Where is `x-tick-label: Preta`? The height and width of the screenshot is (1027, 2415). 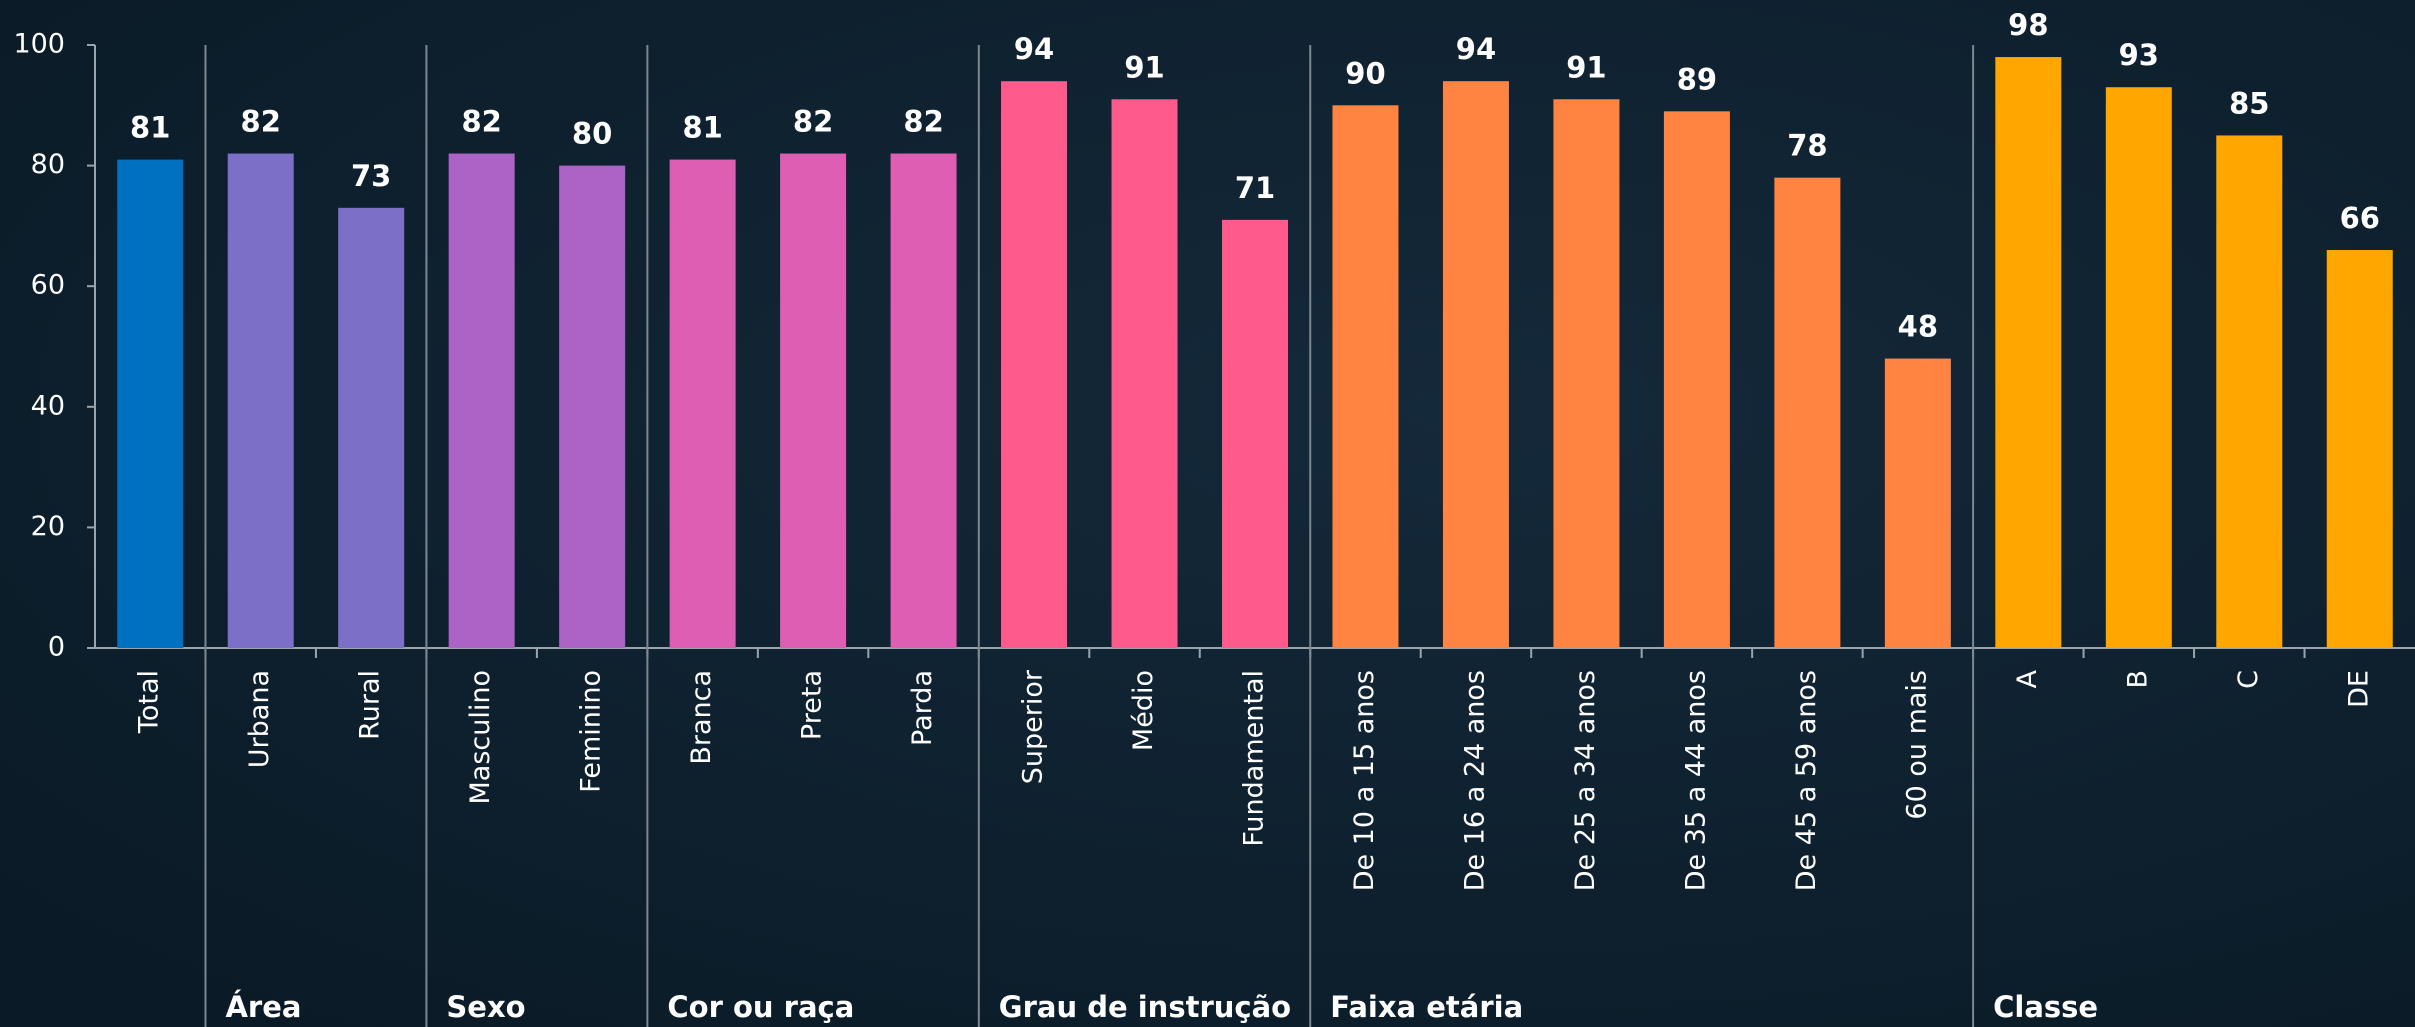 x-tick-label: Preta is located at coordinates (812, 705).